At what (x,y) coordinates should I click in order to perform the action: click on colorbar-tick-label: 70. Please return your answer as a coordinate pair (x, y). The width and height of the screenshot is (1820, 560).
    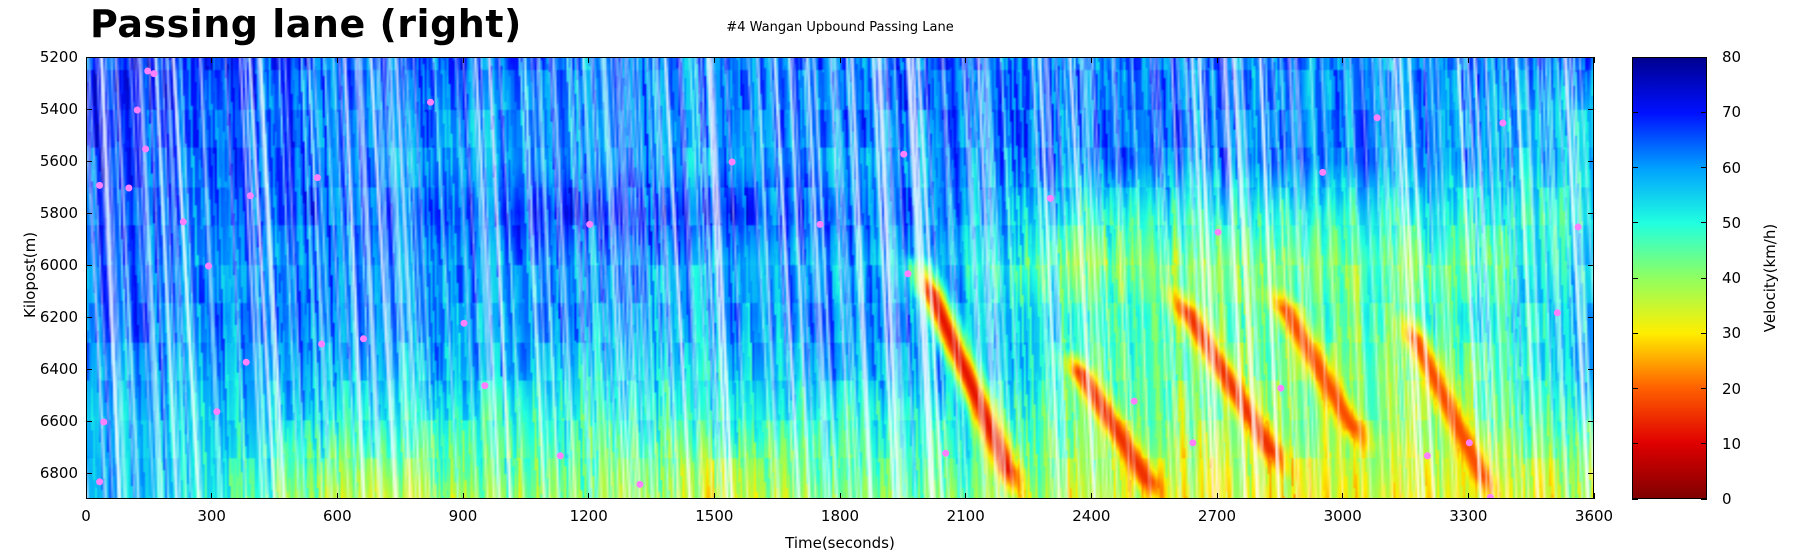
    Looking at the image, I should click on (1732, 112).